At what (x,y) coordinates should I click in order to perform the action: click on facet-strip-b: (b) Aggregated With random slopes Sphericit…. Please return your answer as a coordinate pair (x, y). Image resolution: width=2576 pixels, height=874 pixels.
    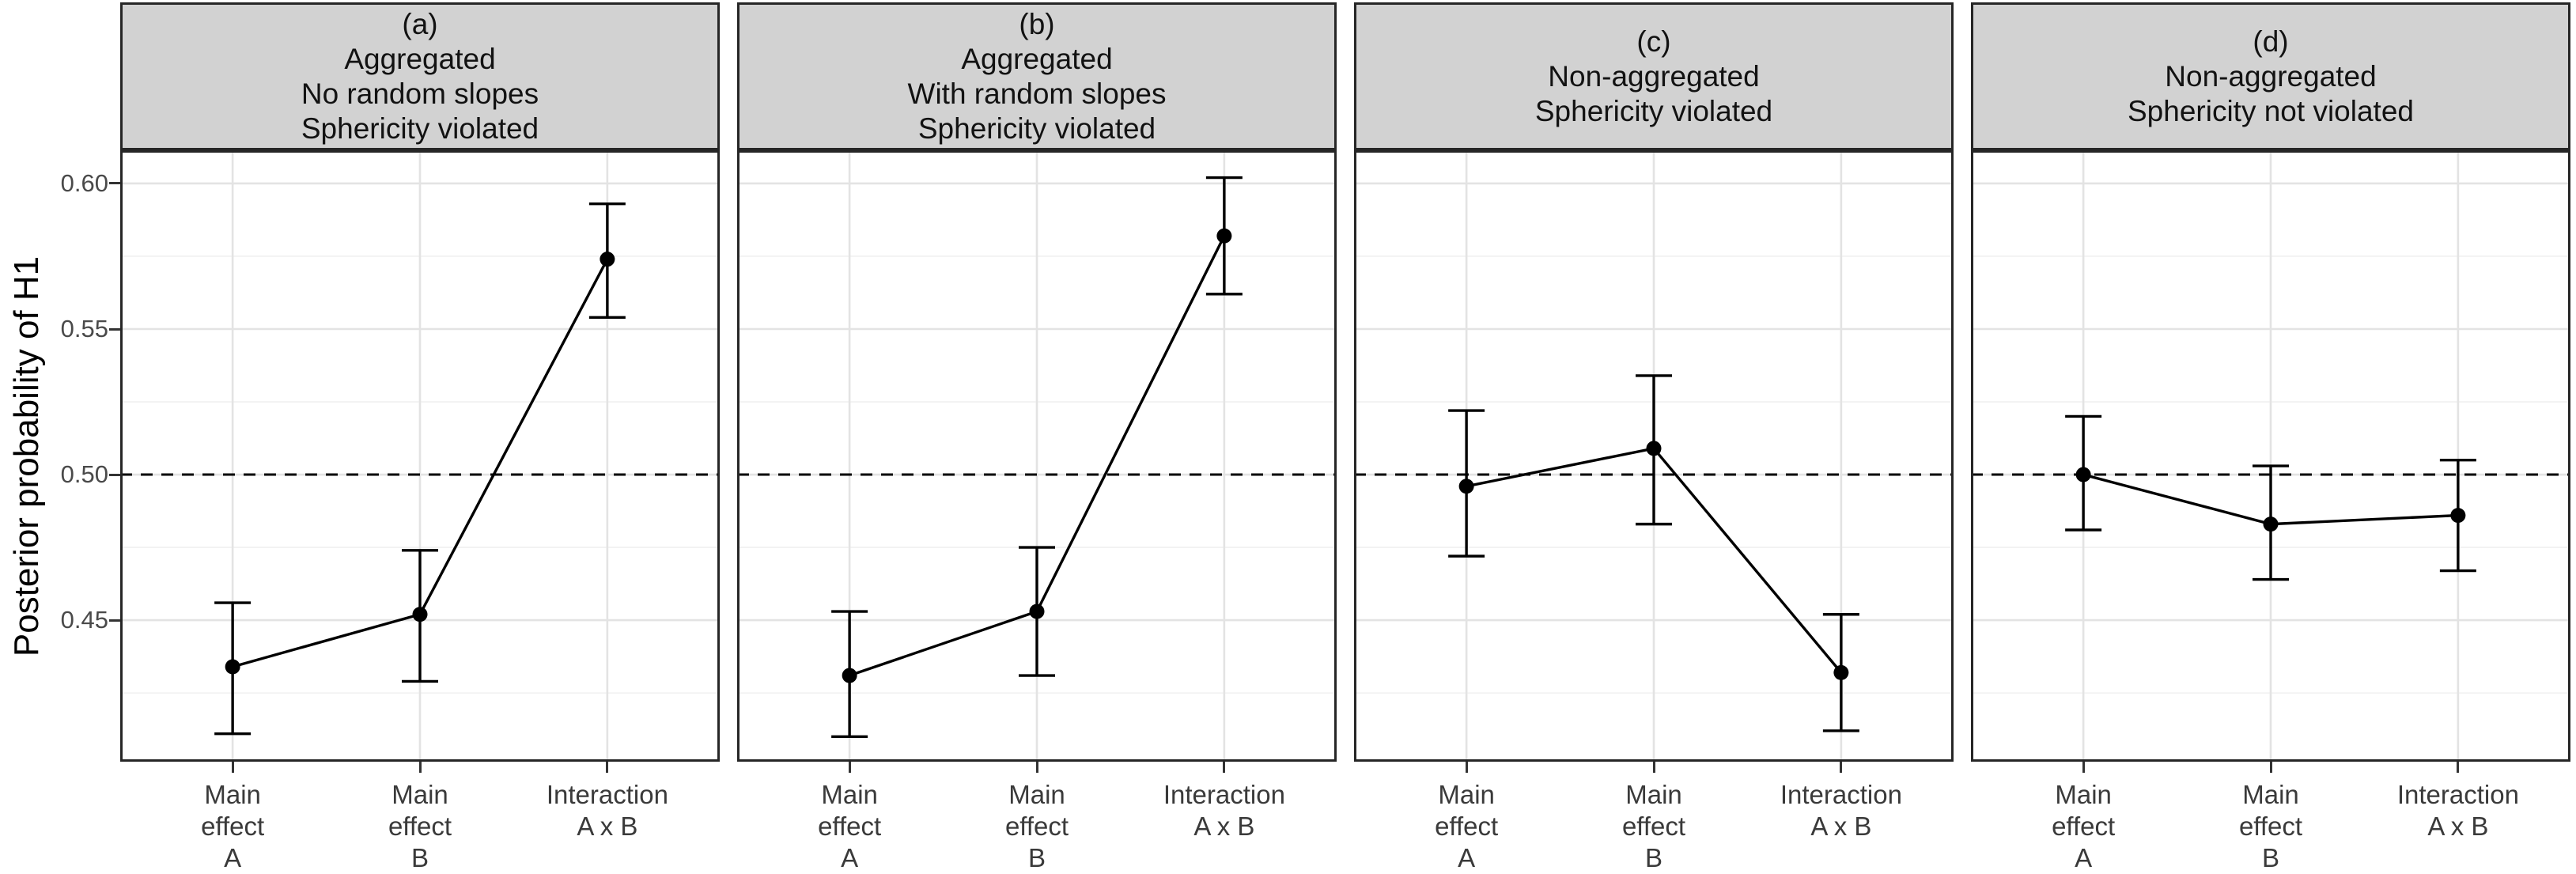
    Looking at the image, I should click on (1037, 76).